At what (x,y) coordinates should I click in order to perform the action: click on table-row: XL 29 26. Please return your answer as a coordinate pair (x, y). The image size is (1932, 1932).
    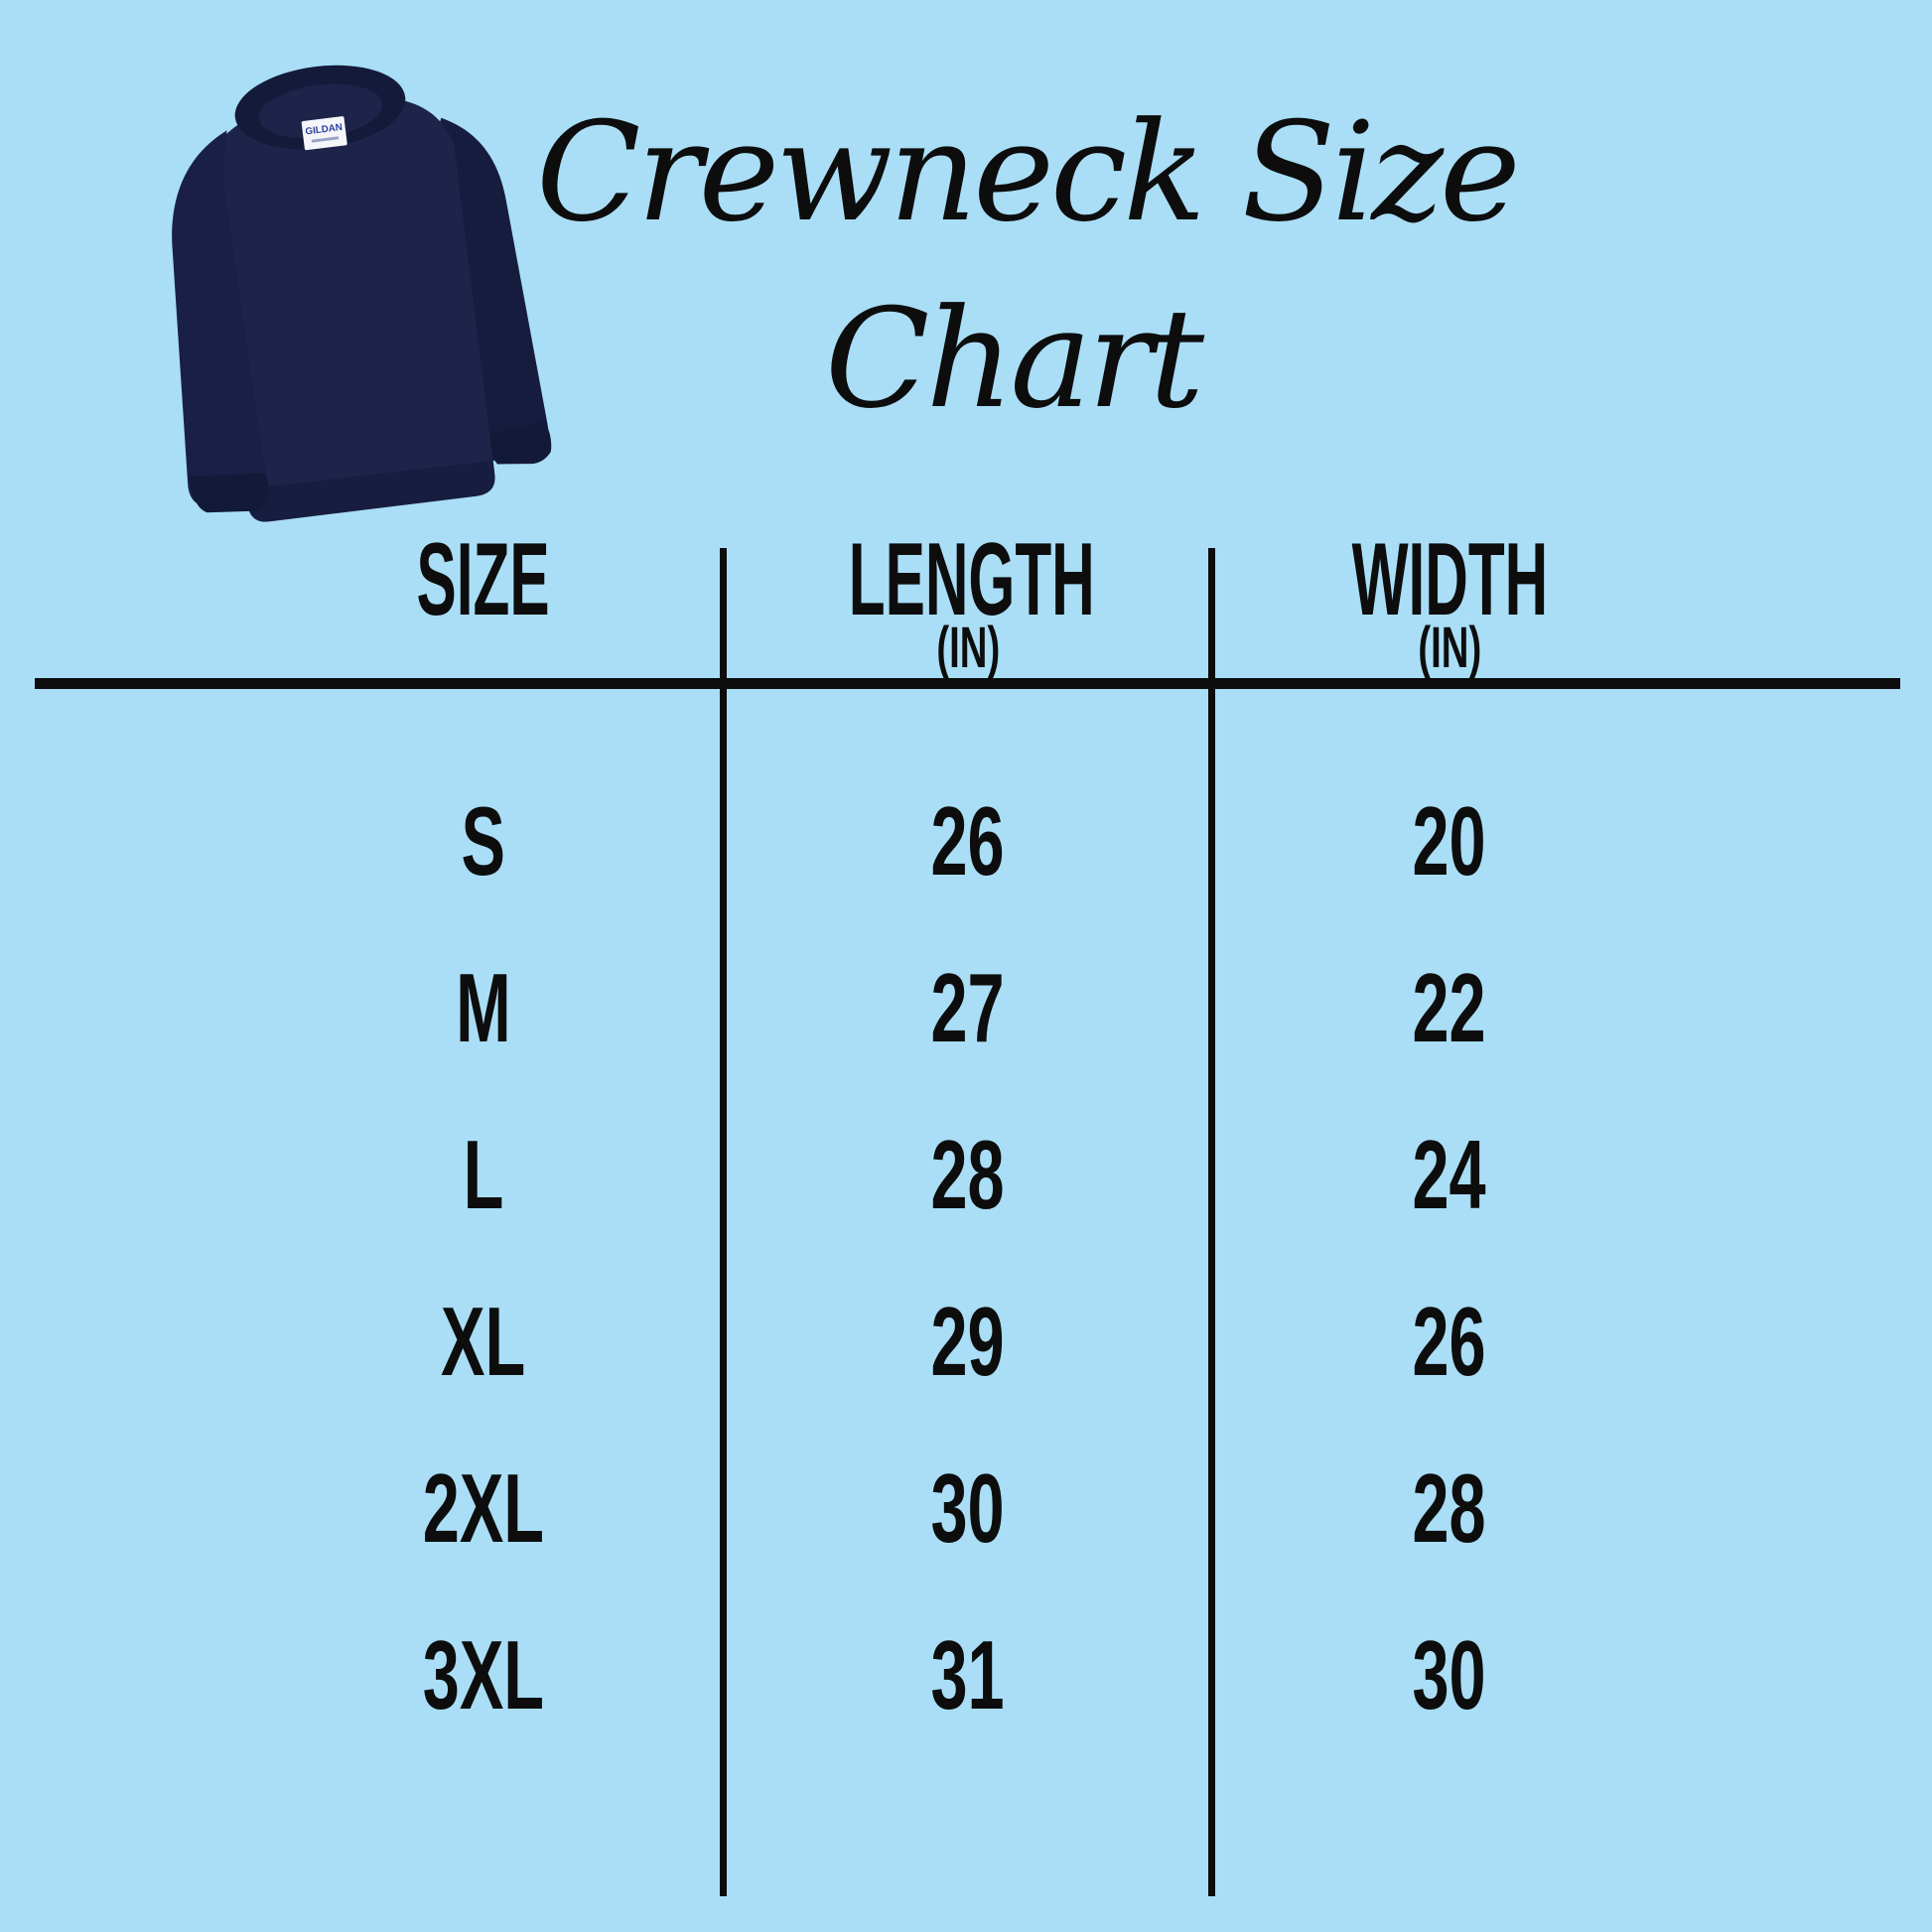
    Looking at the image, I should click on (966, 1342).